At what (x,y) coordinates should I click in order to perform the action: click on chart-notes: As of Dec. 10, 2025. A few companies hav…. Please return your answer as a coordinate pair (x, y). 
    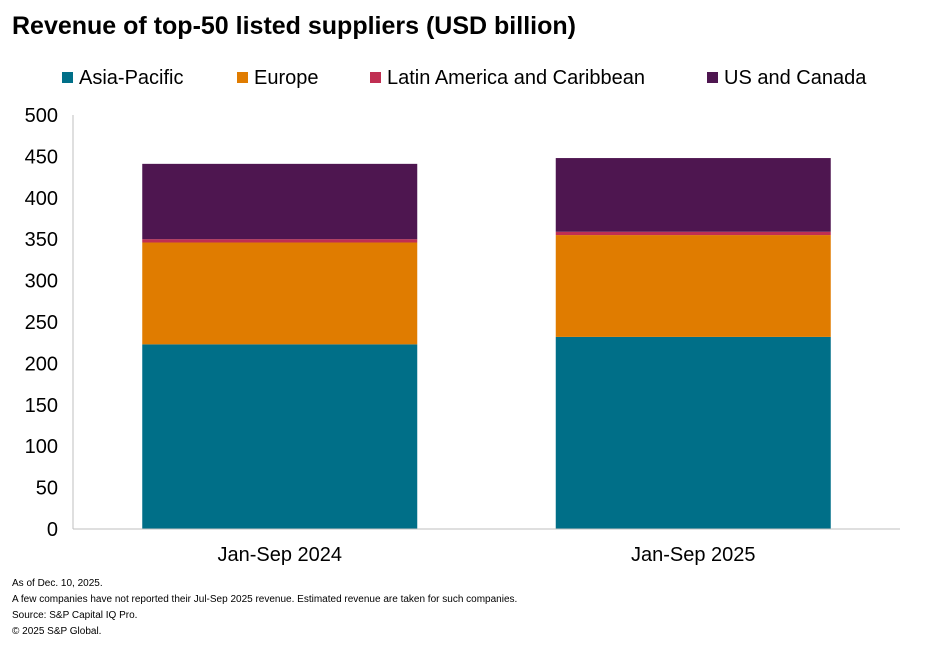
    Looking at the image, I should click on (264, 608).